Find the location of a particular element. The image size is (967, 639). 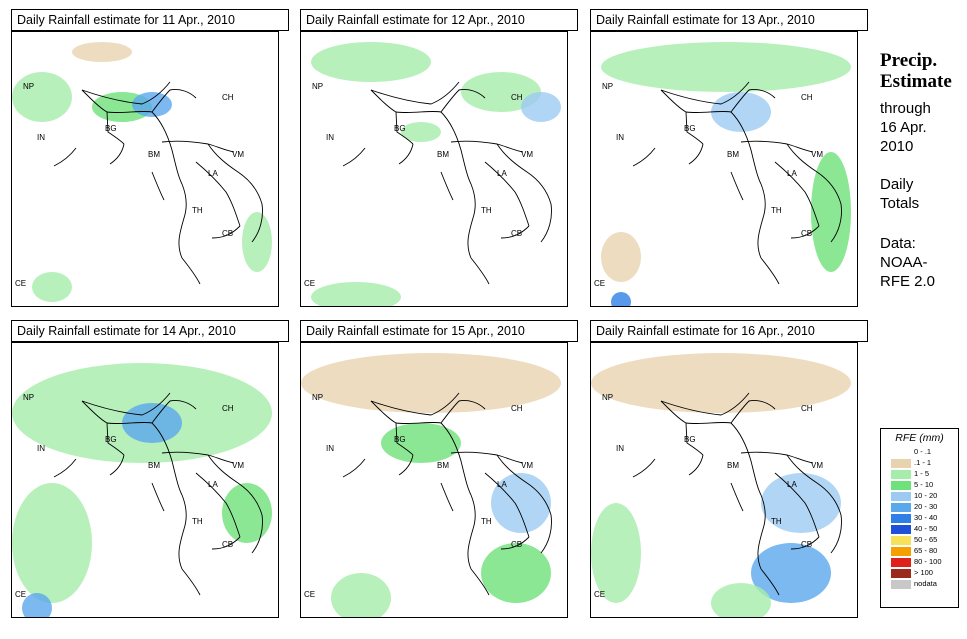

sidebar-date-line1: 16 Apr. is located at coordinates (903, 127).